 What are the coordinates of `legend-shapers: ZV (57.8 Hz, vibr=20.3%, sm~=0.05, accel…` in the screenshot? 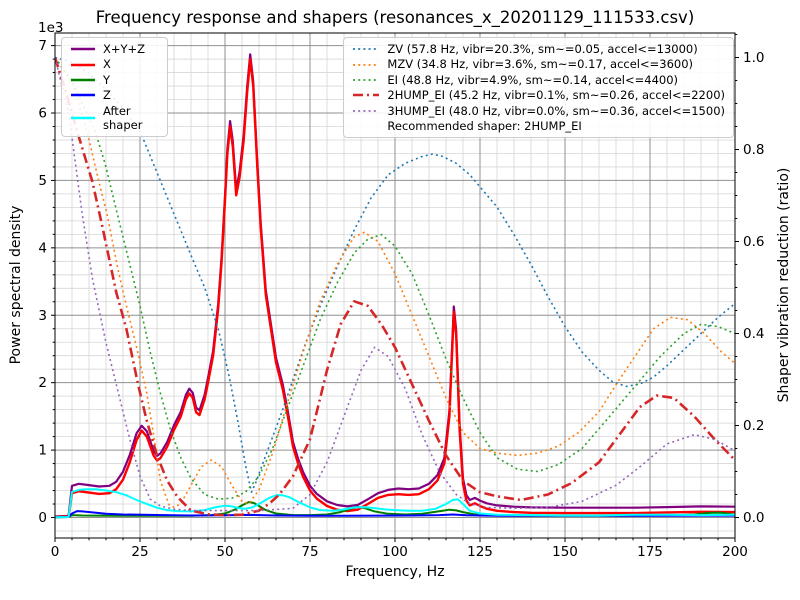 It's located at (538, 88).